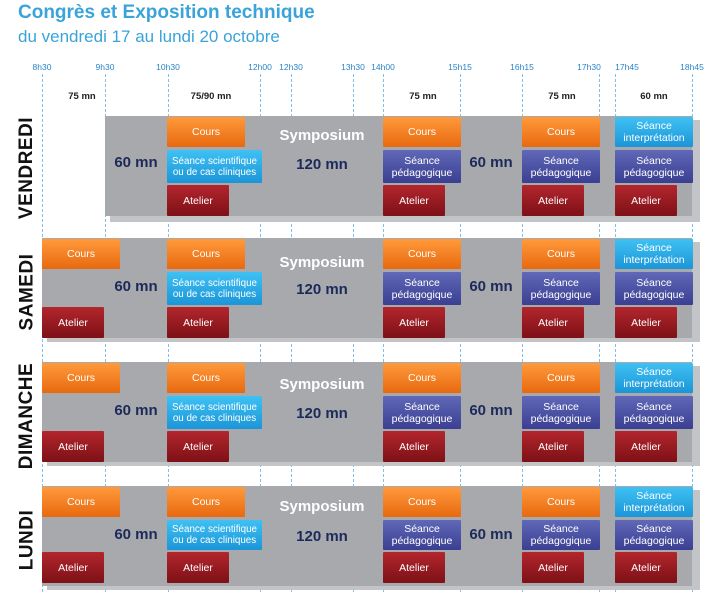 This screenshot has width=725, height=605. I want to click on page-subtitle: du vendredi 17 au lundi 20 octobre, so click(149, 36).